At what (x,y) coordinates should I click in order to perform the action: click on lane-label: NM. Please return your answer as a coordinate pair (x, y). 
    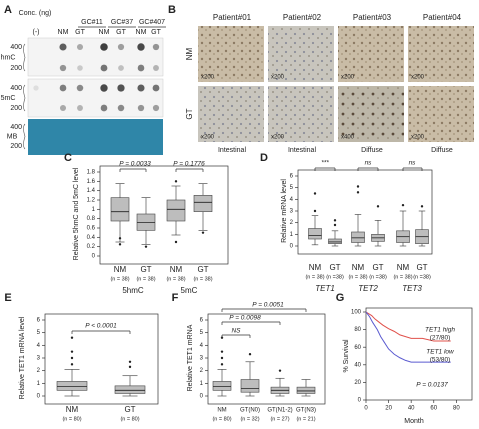
    Looking at the image, I should click on (63, 32).